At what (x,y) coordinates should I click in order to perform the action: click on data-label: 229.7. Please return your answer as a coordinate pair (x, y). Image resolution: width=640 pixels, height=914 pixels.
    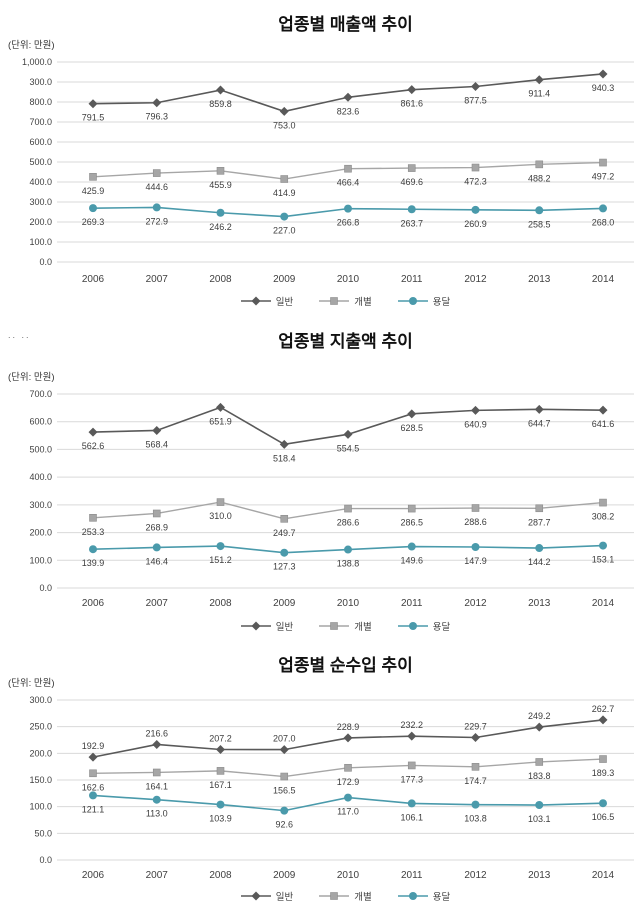
    Looking at the image, I should click on (475, 726).